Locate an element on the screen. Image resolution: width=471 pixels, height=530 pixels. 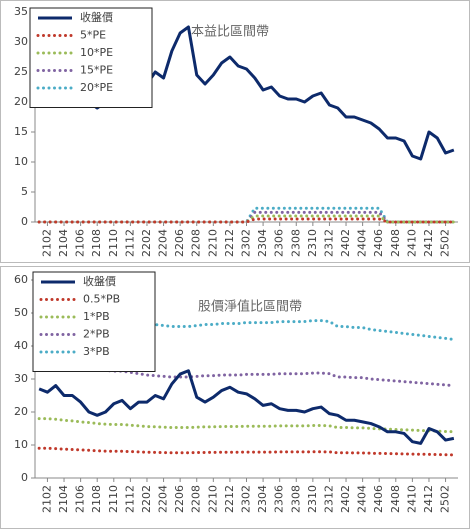
legend-label: 3*PB is located at coordinates (96, 351).